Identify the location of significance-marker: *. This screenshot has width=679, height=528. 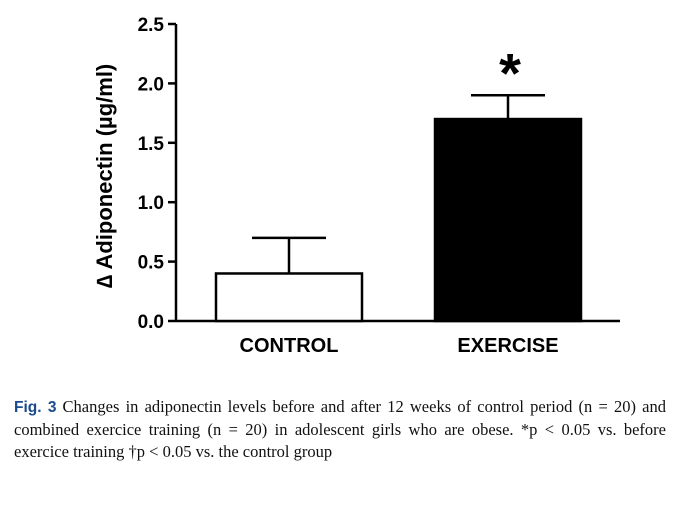
(510, 72).